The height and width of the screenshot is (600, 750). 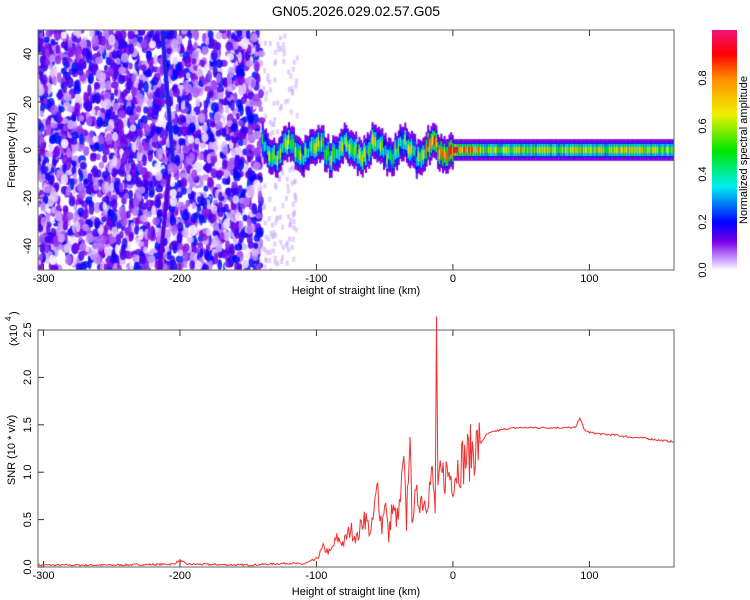 I want to click on colorbar-tick-label: 0.6, so click(x=703, y=125).